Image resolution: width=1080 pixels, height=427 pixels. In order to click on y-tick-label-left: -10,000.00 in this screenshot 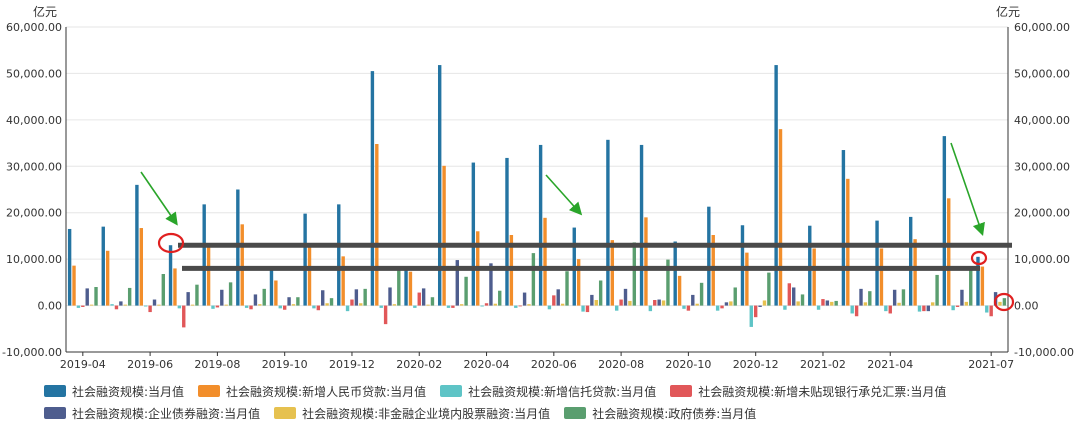, I will do `click(32, 352)`.